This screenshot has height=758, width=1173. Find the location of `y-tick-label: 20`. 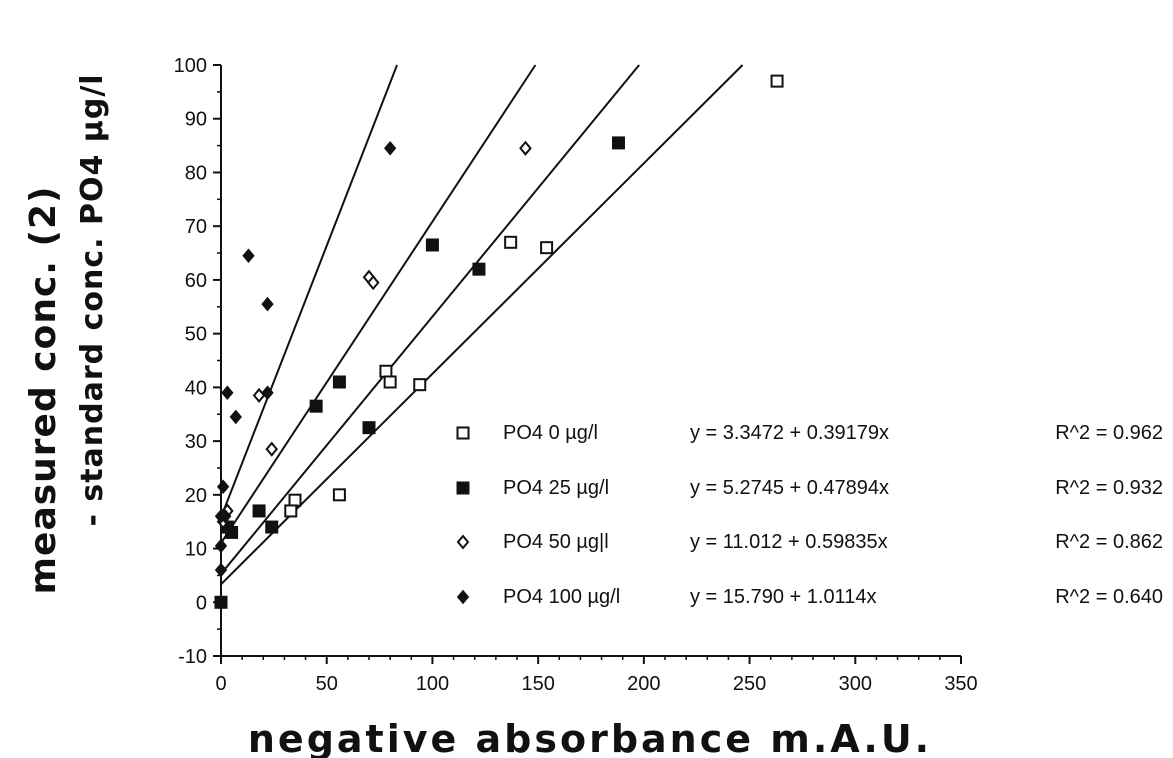

y-tick-label: 20 is located at coordinates (196, 496).